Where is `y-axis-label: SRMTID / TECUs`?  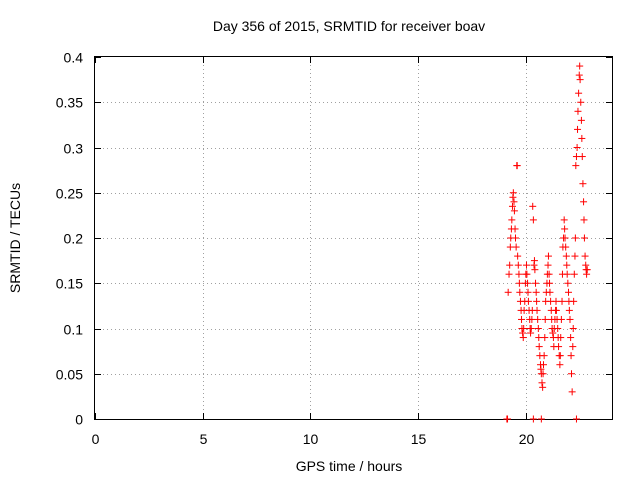 y-axis-label: SRMTID / TECUs is located at coordinates (15, 238).